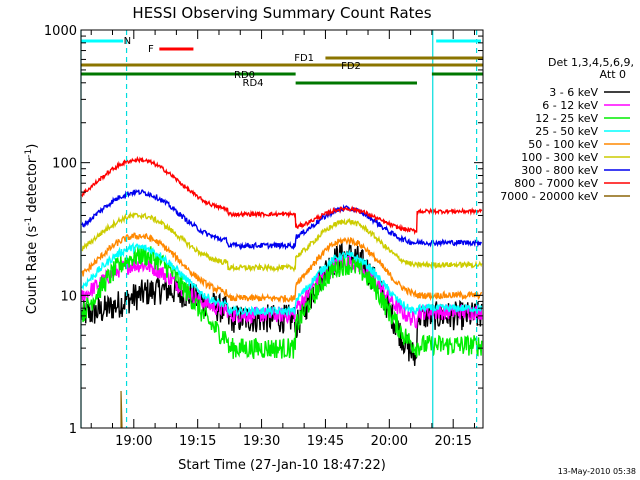 Image resolution: width=640 pixels, height=480 pixels. I want to click on flag-label: F, so click(151, 49).